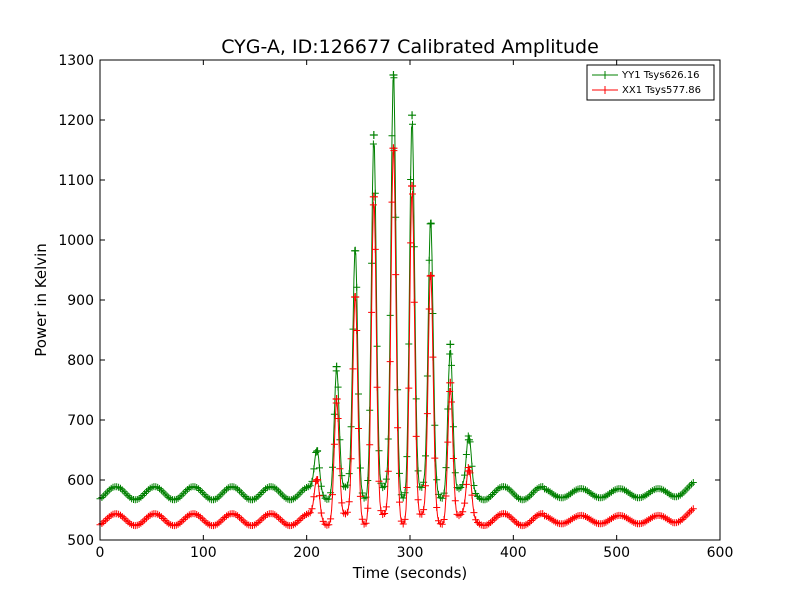  Describe the element at coordinates (660, 75) in the screenshot. I see `legend-label-yy1: YY1 Tsys626.16` at that location.